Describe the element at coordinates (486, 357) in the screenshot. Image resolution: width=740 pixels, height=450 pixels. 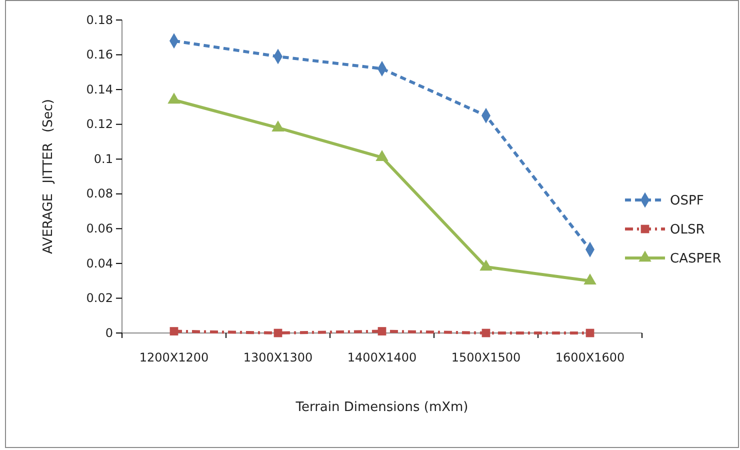
I see `x-tick-label: 1500X1500` at that location.